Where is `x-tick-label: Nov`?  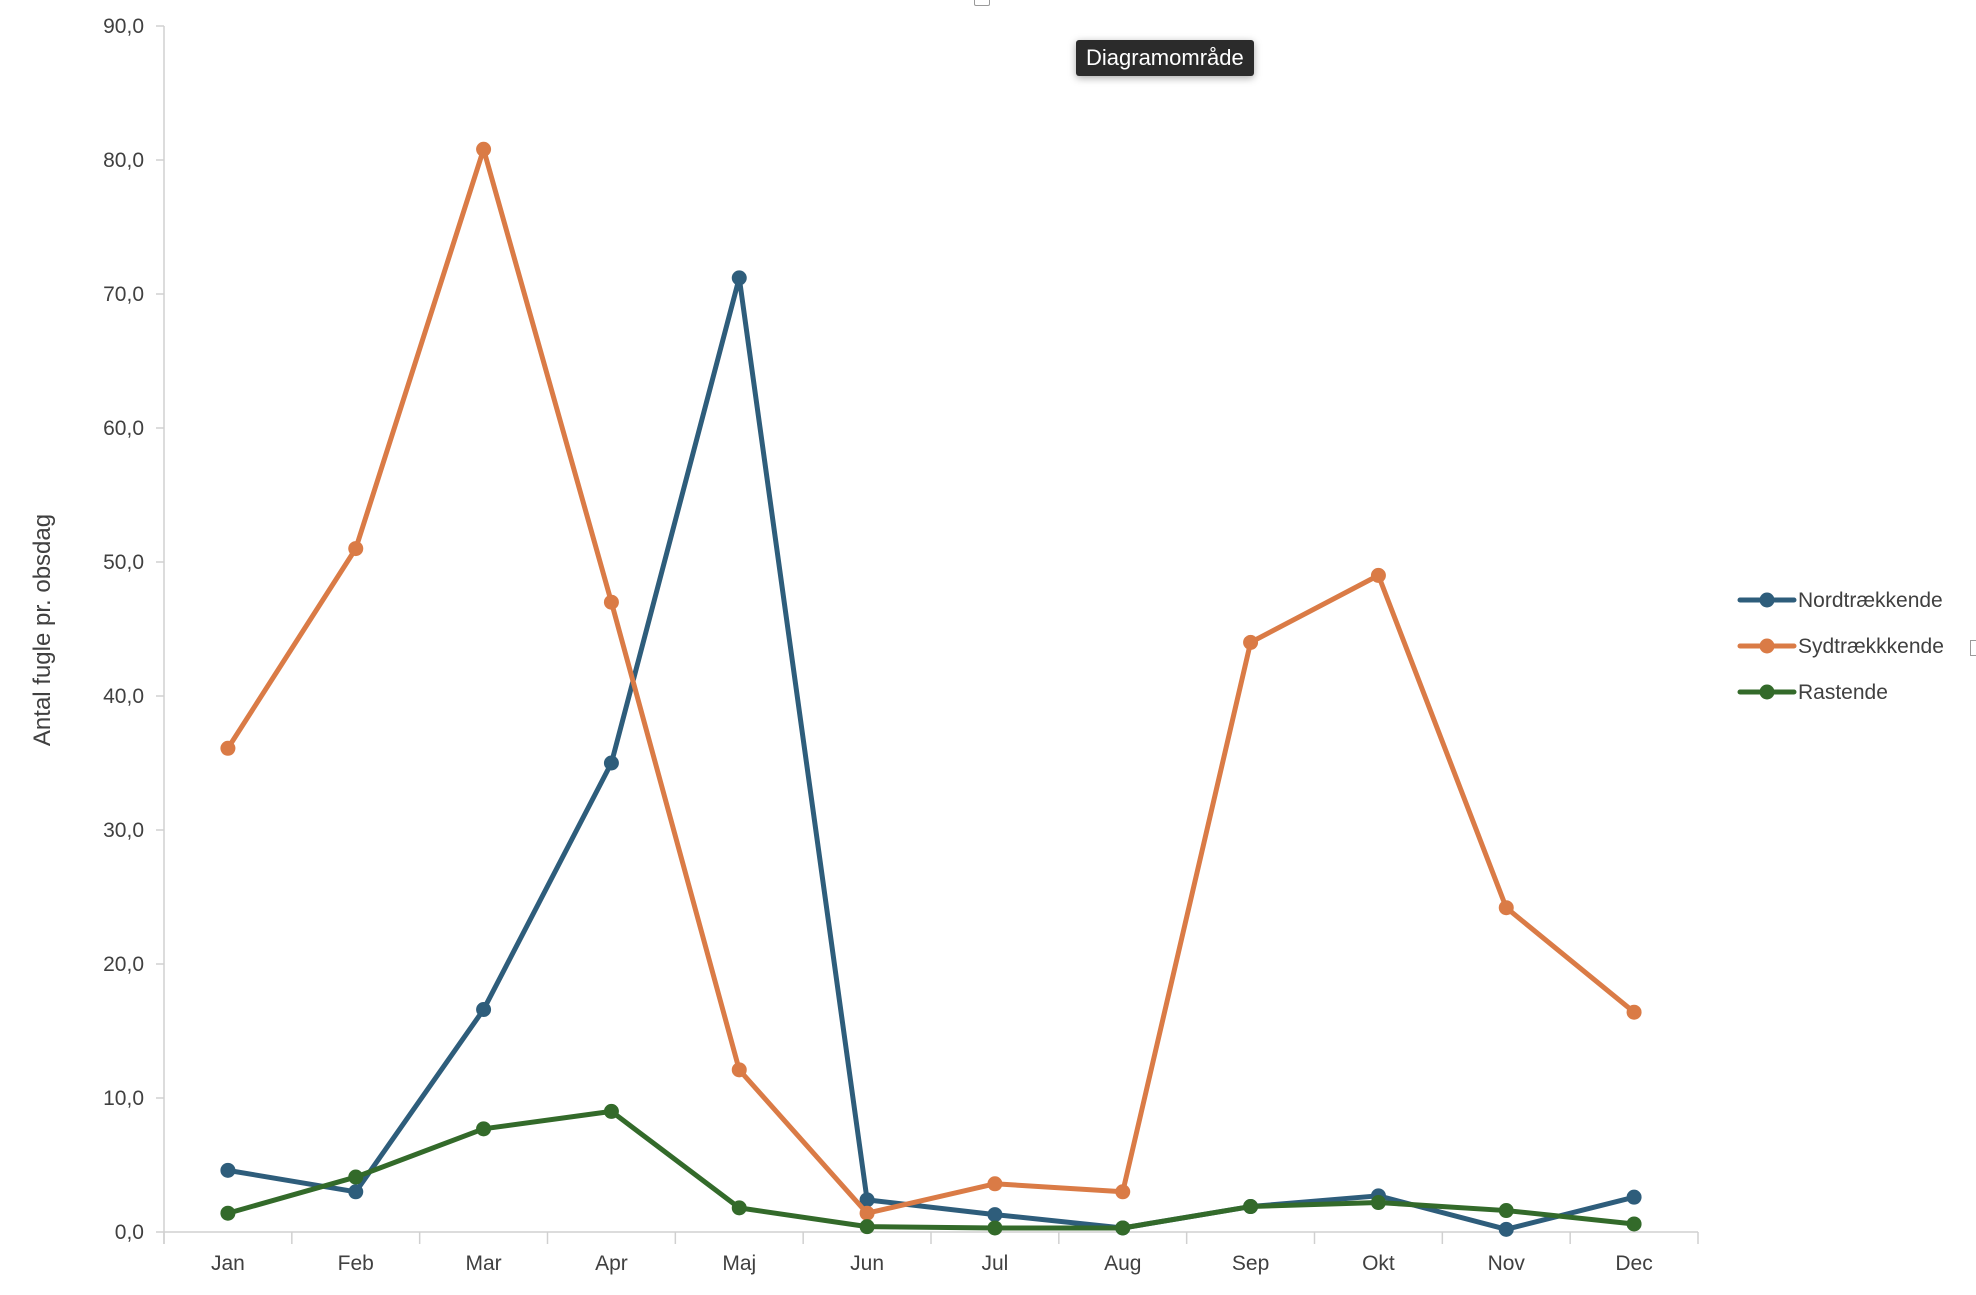
x-tick-label: Nov is located at coordinates (1507, 1263).